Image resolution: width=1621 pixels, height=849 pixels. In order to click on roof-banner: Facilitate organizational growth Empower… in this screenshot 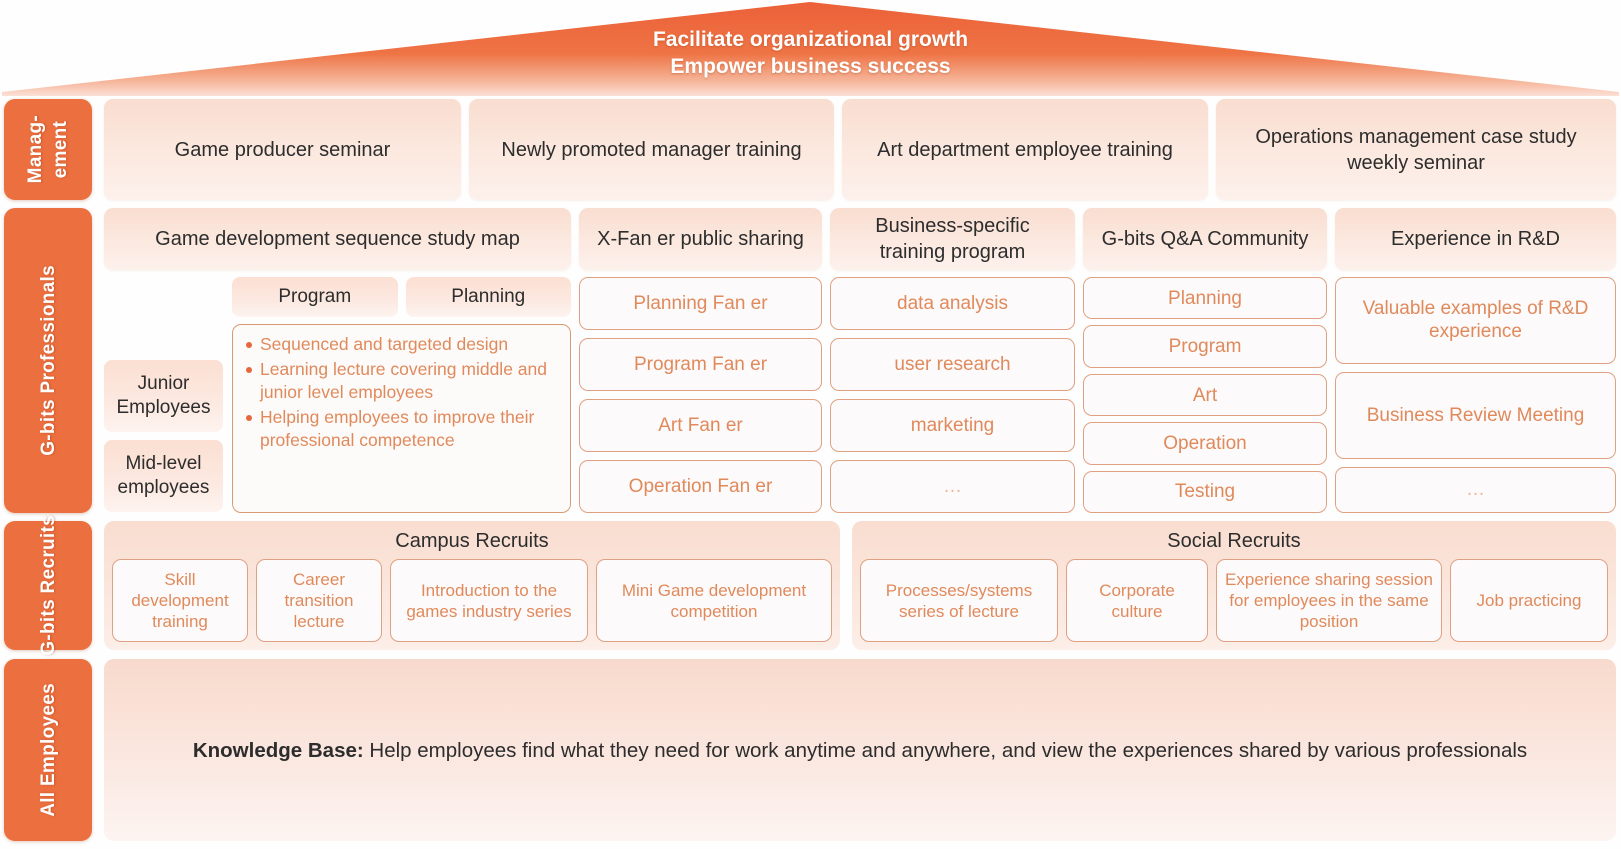, I will do `click(810, 48)`.